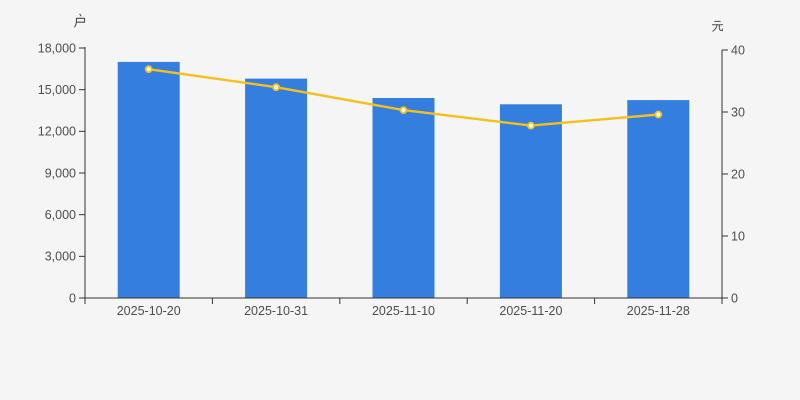  Describe the element at coordinates (60, 215) in the screenshot. I see `left-axis-tick-label: 6,000` at that location.